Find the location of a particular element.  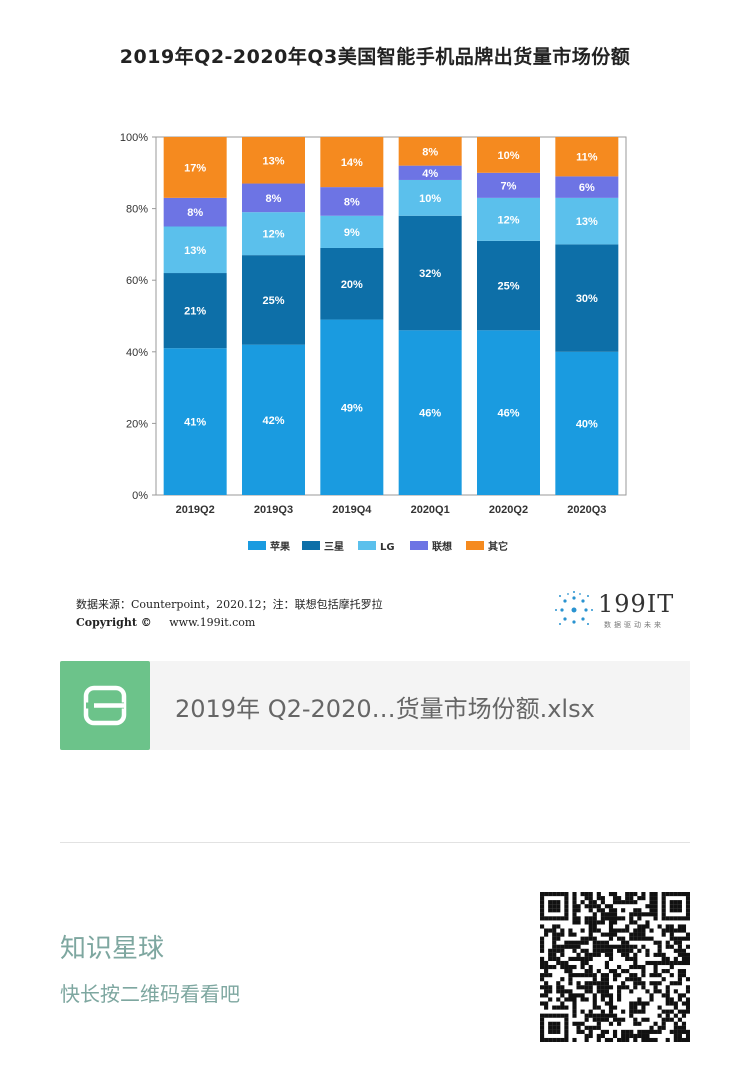

data-label: 4% is located at coordinates (430, 174).